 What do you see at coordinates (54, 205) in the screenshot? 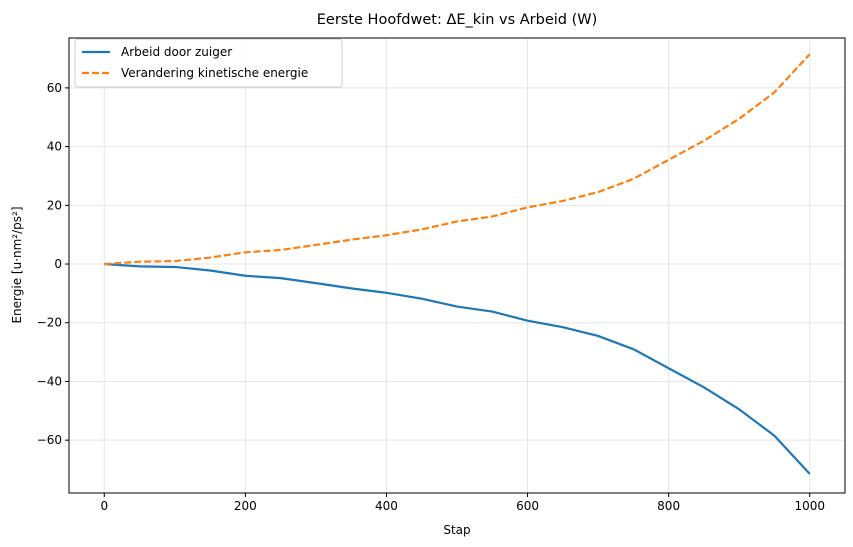
I see `y-tick-label: 20` at bounding box center [54, 205].